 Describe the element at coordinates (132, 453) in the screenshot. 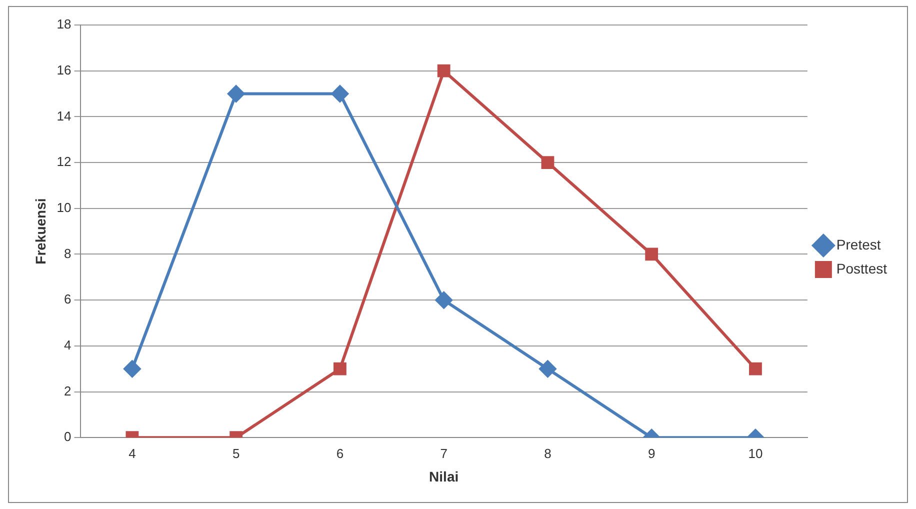

I see `x-tick-label: 4` at that location.